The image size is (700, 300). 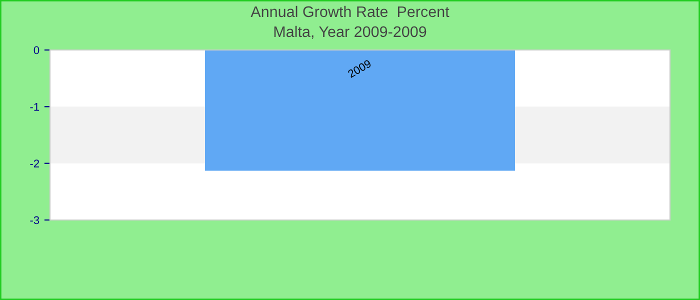 What do you see at coordinates (350, 12) in the screenshot?
I see `chart-title: Annual Growth Rate Percent` at bounding box center [350, 12].